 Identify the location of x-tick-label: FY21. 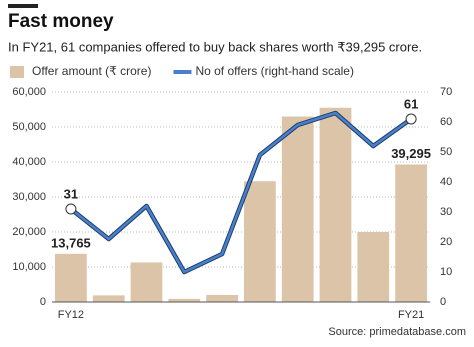
(411, 315).